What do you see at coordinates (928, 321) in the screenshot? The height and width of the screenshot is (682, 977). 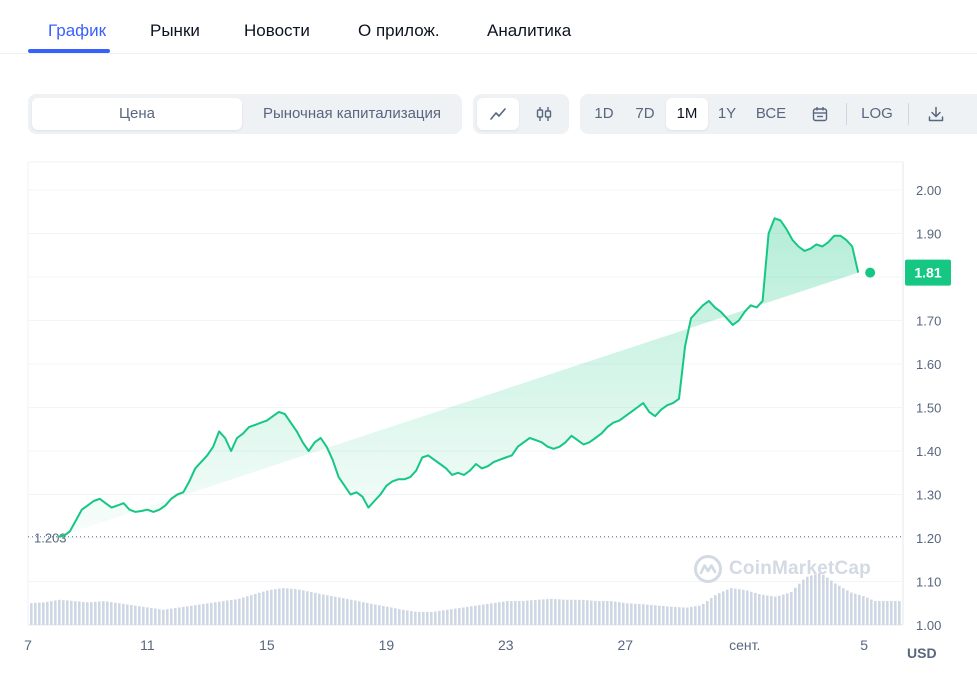 I see `y-tick-label: 1.70` at bounding box center [928, 321].